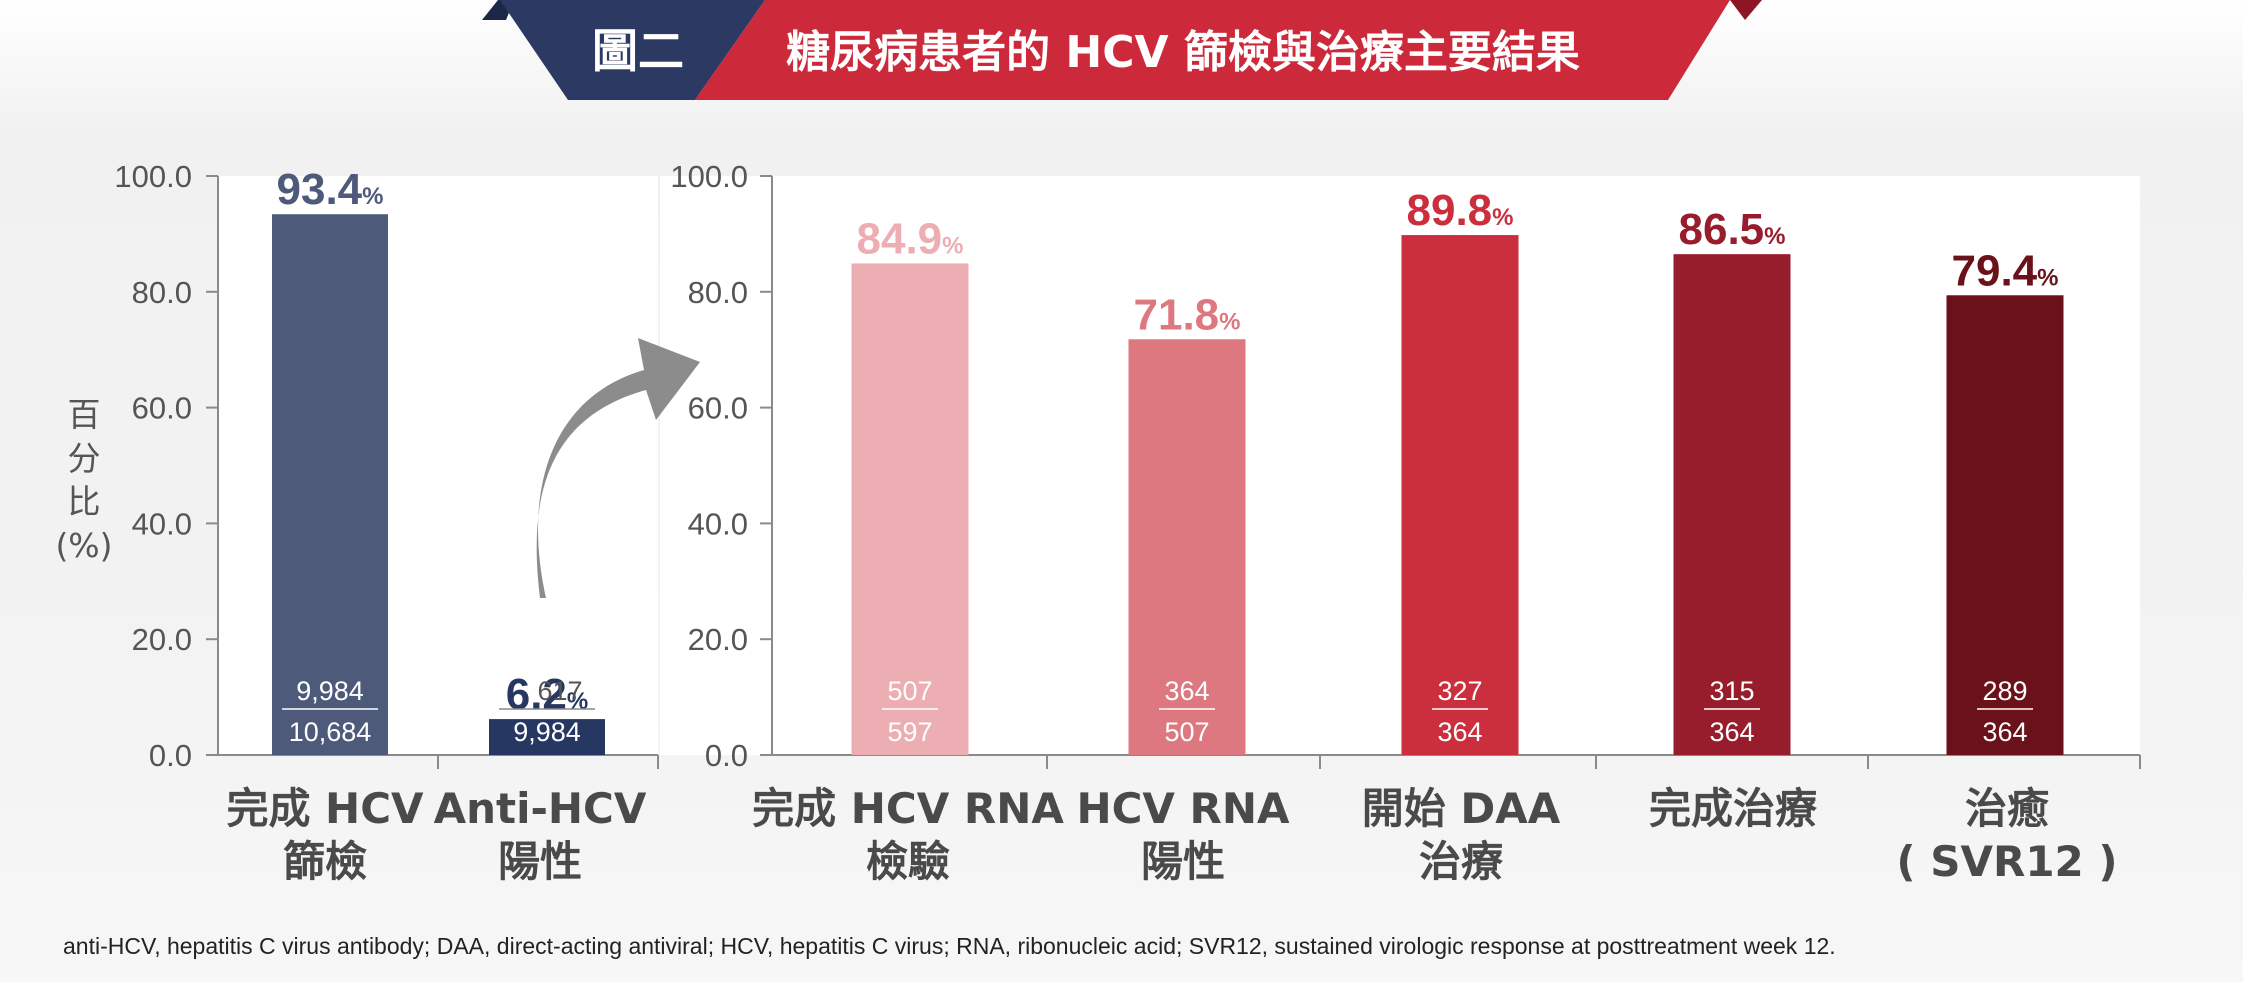  What do you see at coordinates (1732, 229) in the screenshot?
I see `bar-value-label: 86.5%` at bounding box center [1732, 229].